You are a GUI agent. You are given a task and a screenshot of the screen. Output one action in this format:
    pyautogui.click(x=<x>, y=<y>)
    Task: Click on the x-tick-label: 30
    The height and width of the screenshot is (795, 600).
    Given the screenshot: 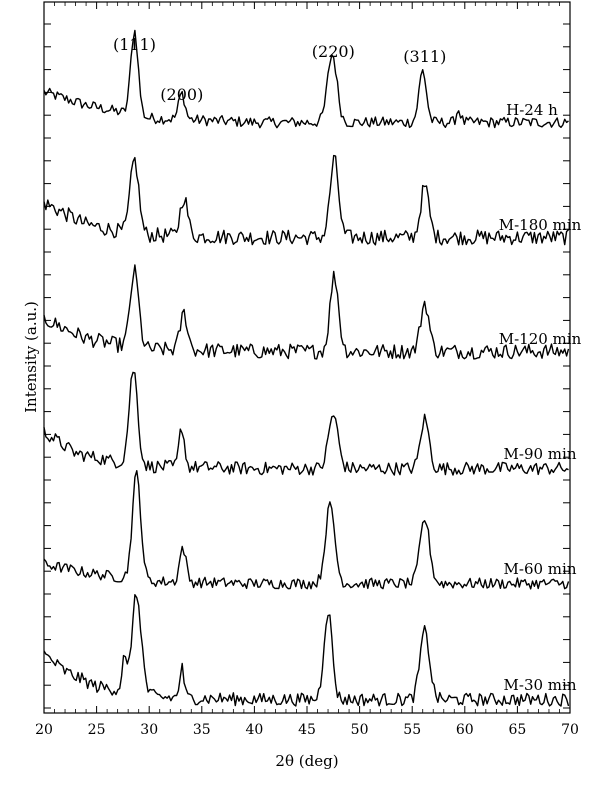 What is the action you would take?
    pyautogui.click(x=149, y=730)
    